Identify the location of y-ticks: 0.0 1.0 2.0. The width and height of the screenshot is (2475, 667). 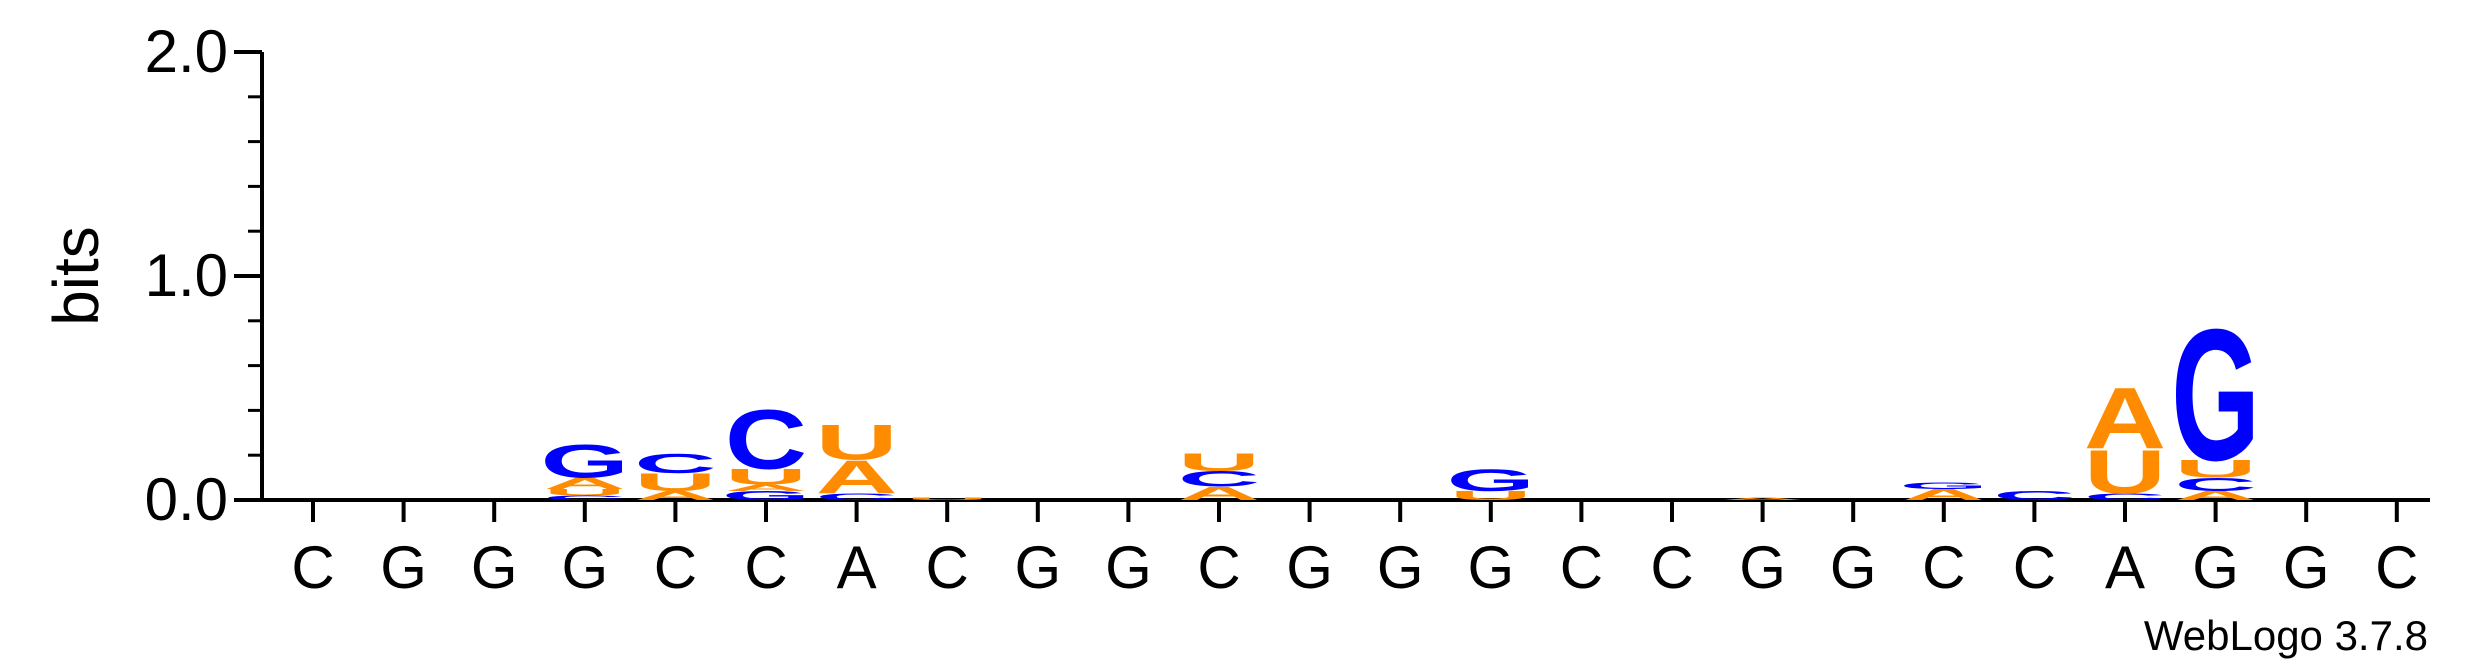
(203, 275).